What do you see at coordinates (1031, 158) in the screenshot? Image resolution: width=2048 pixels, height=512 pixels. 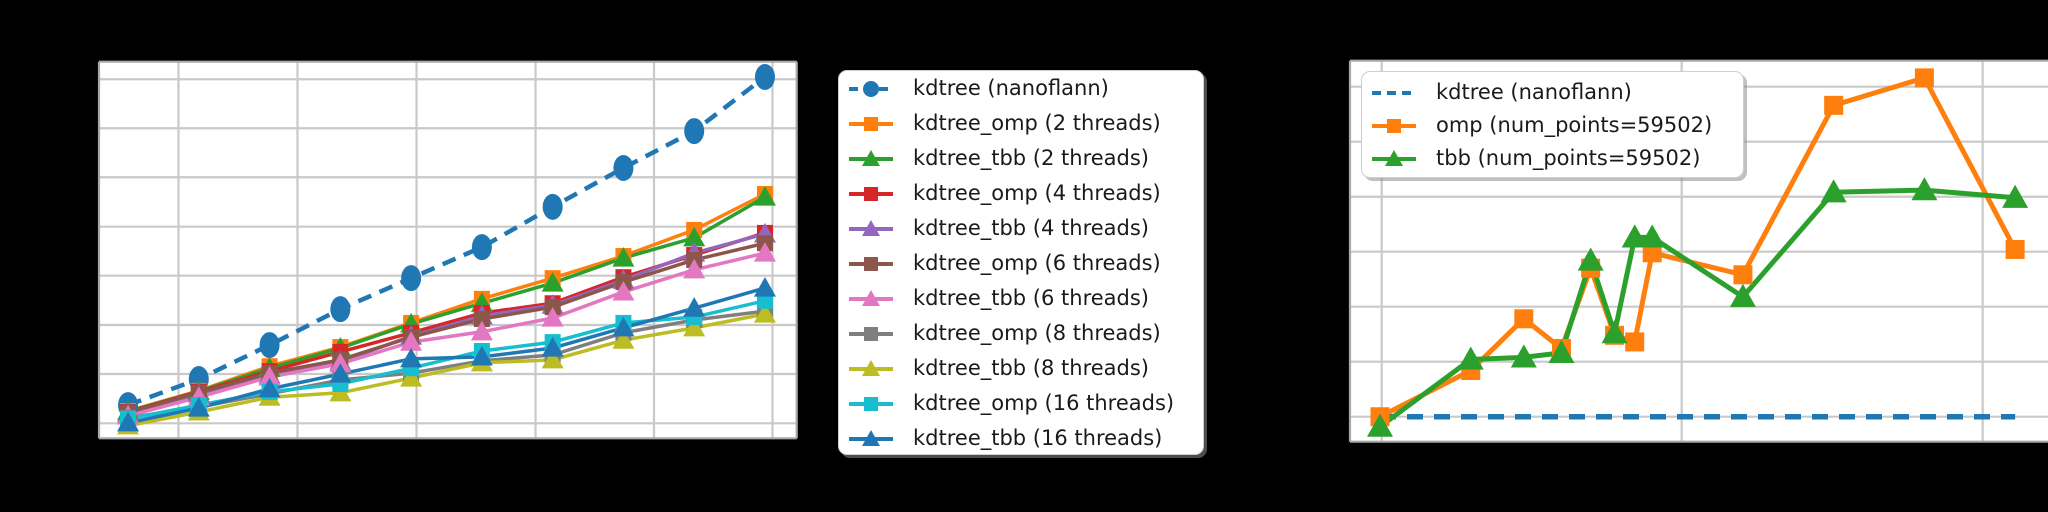 I see `legend-item-label: kdtree_tbb (2 threads)` at bounding box center [1031, 158].